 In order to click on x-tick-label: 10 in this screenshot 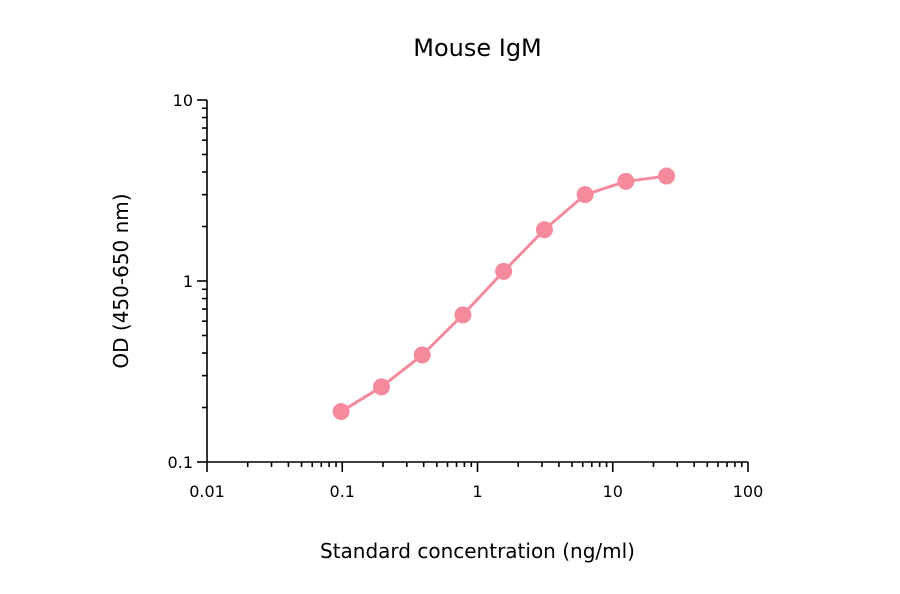, I will do `click(613, 491)`.